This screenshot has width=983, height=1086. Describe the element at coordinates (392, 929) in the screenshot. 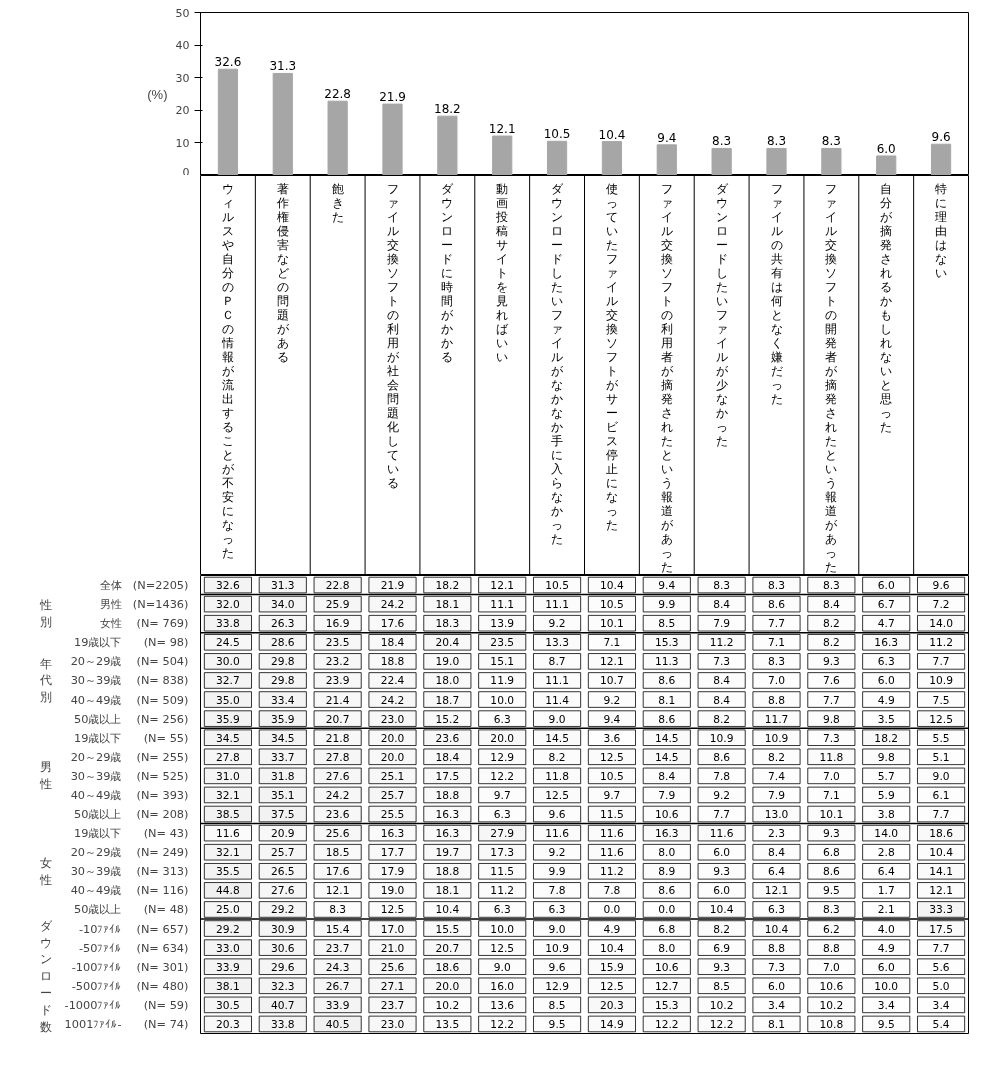

I see `data-label: 17.0` at that location.